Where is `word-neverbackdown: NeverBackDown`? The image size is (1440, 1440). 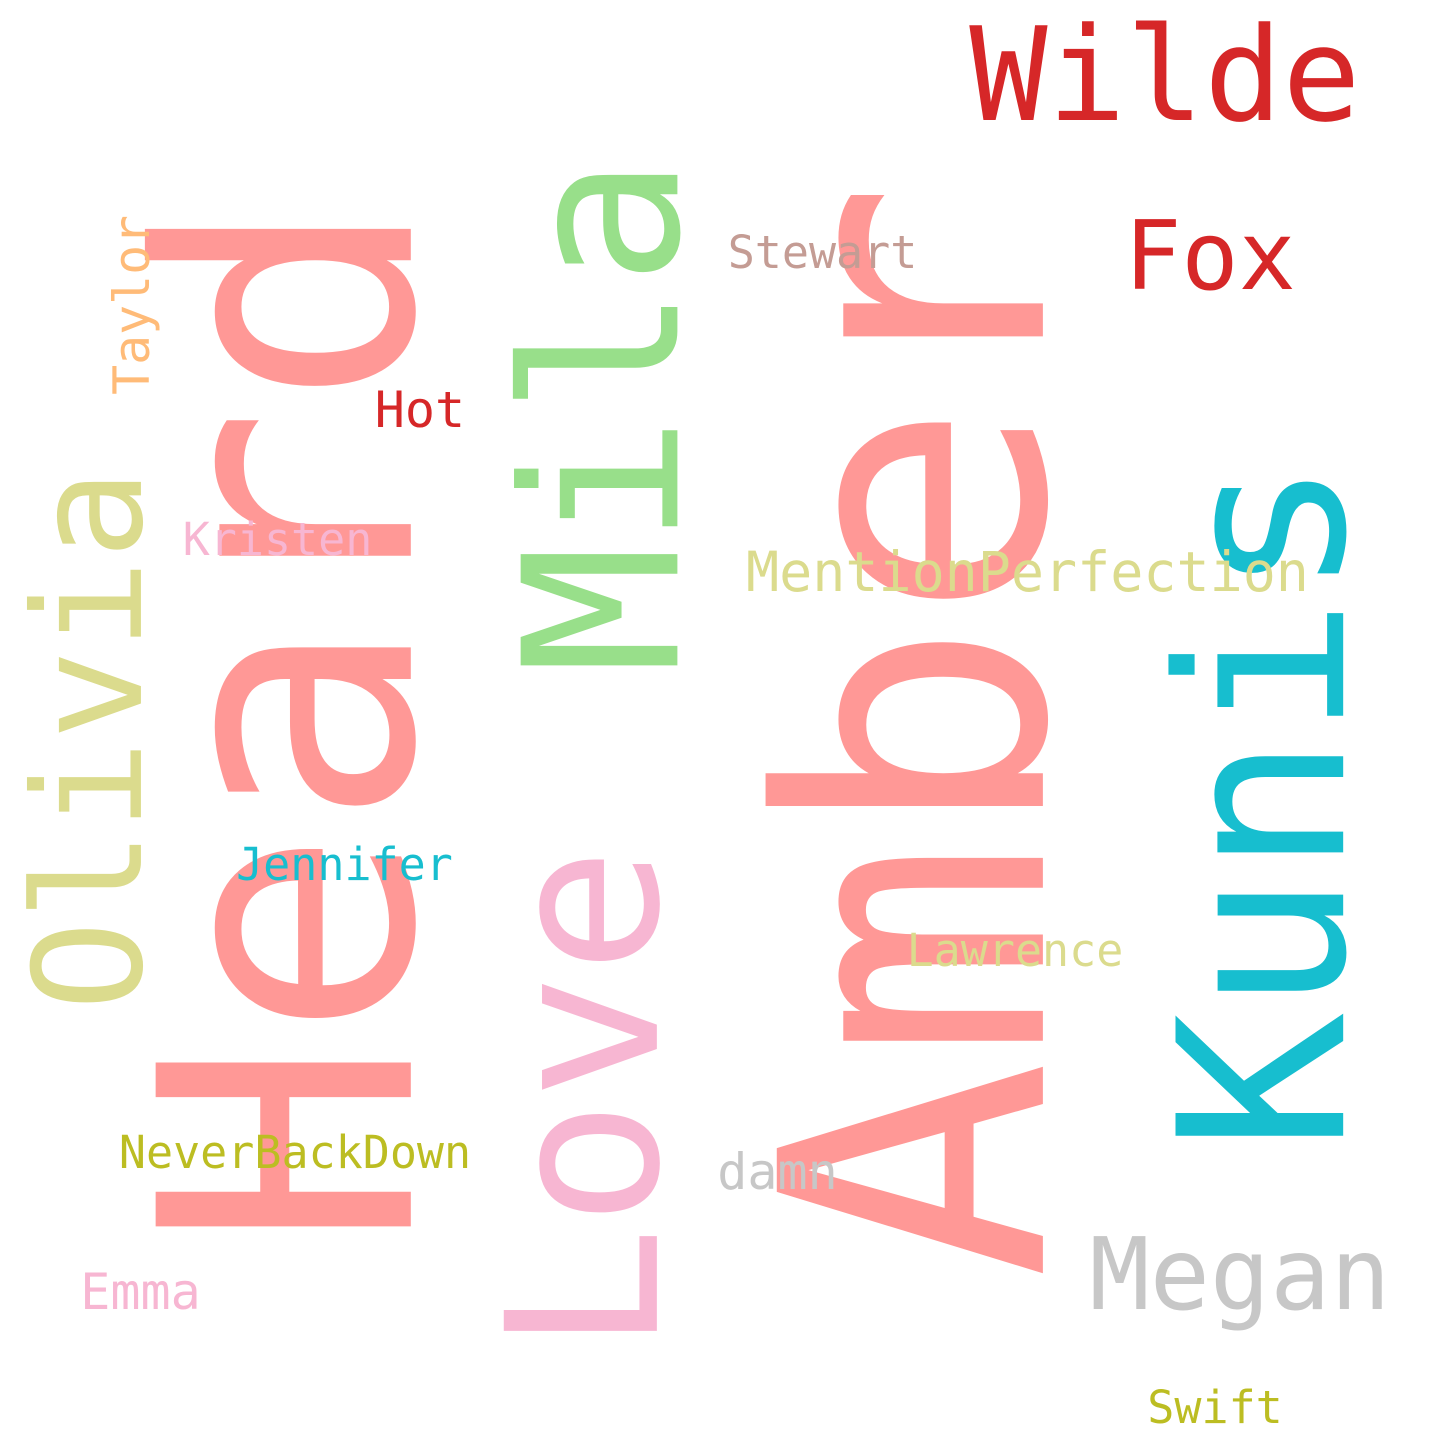 word-neverbackdown: NeverBackDown is located at coordinates (295, 1152).